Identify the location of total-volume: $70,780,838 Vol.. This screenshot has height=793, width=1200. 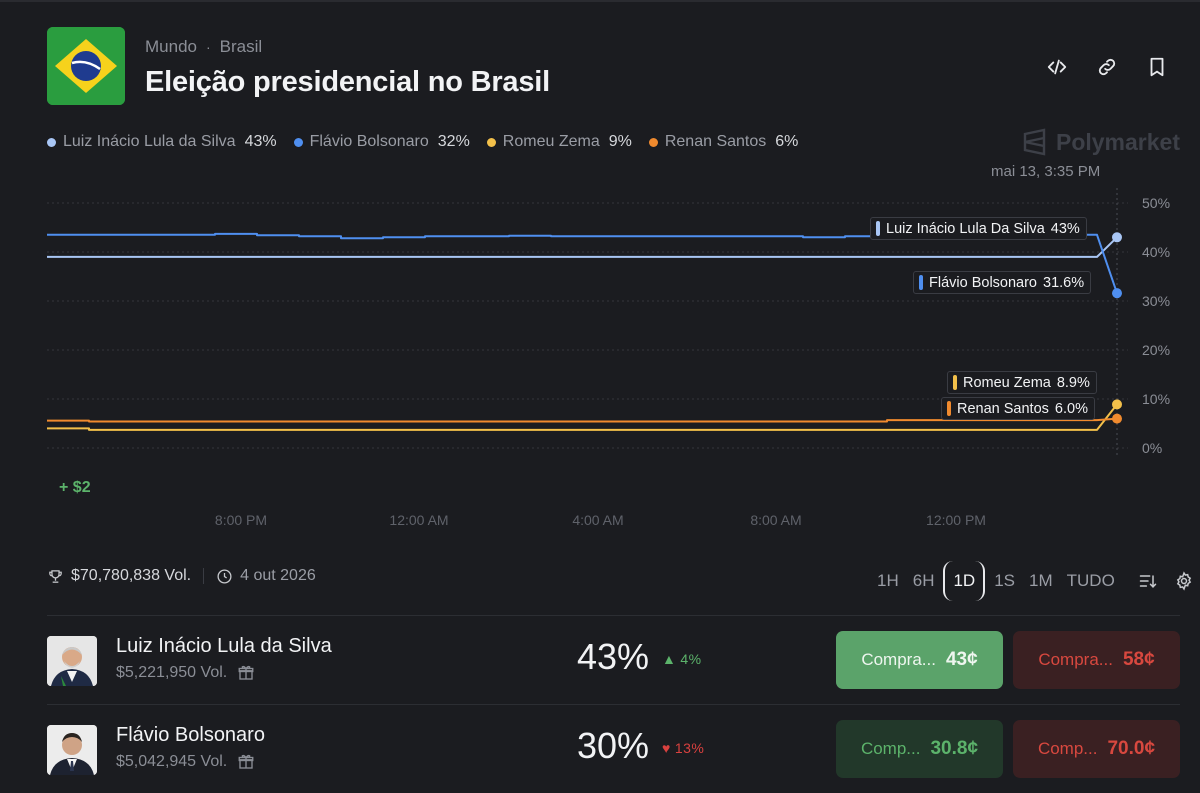
(125, 576).